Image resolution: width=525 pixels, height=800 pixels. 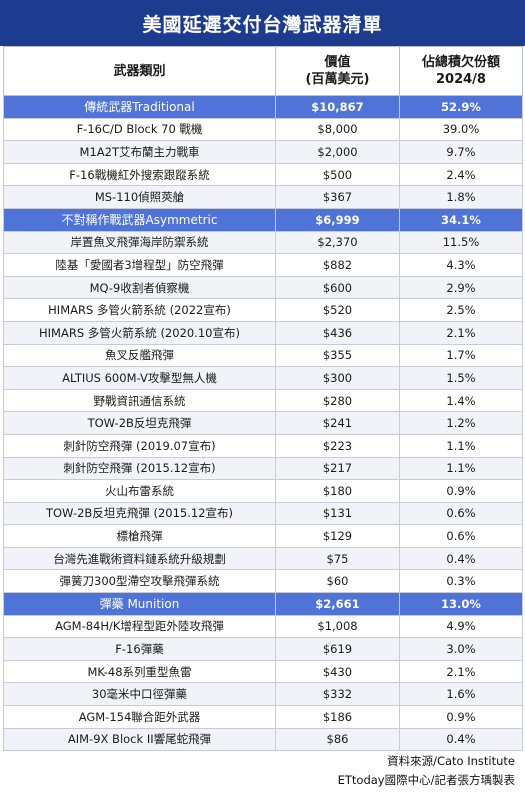 What do you see at coordinates (337, 739) in the screenshot?
I see `value-cell: $86` at bounding box center [337, 739].